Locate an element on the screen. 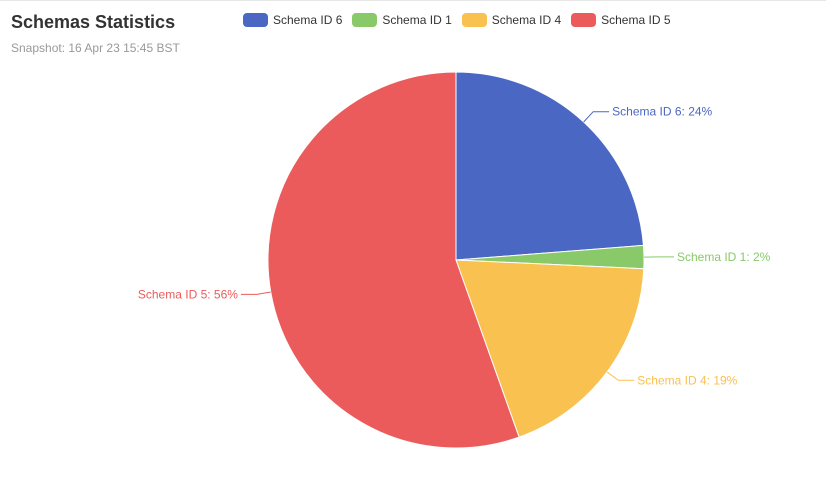 This screenshot has height=482, width=826. slice-label-schema-id-6: Schema ID 6: 24% is located at coordinates (662, 112).